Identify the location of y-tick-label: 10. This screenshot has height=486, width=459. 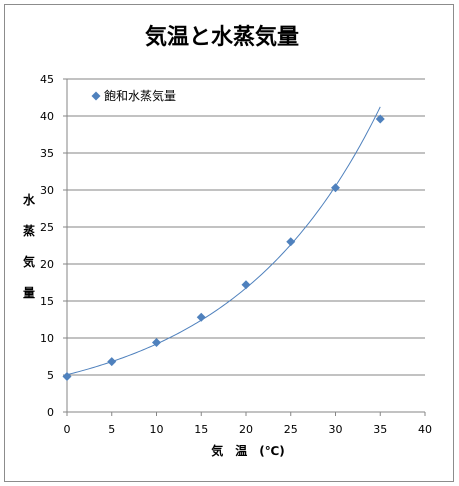
(47, 338).